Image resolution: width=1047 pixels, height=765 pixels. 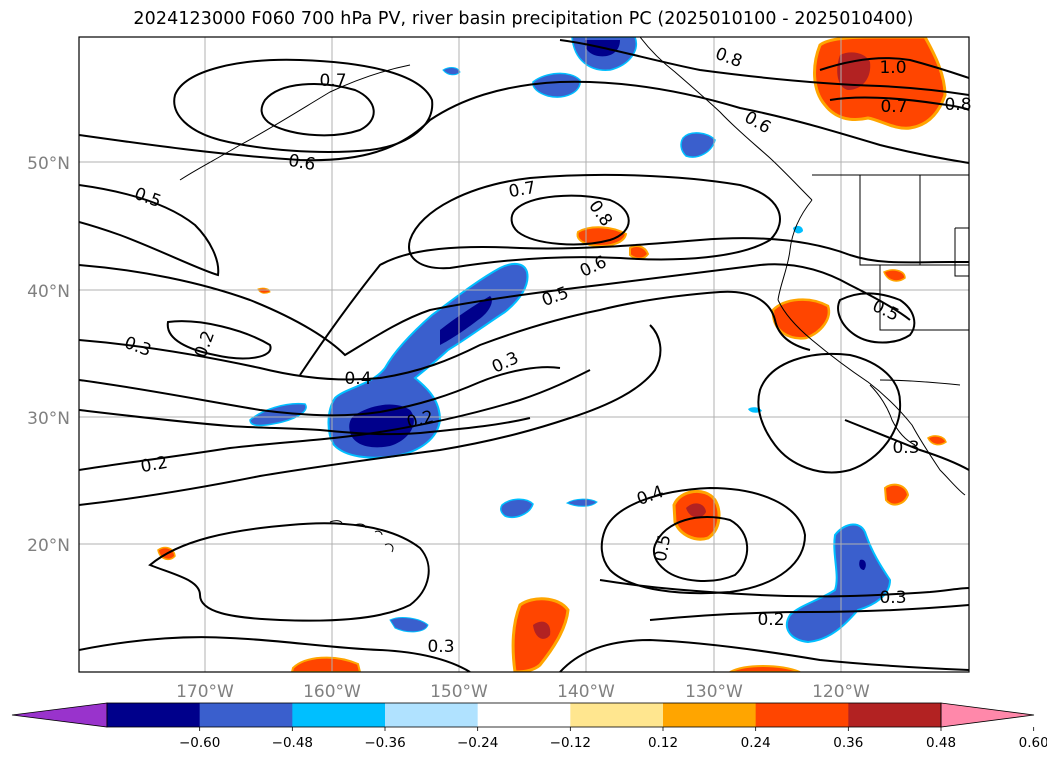 What do you see at coordinates (854, 71) in the screenshot?
I see `precip-positive-northeast-core` at bounding box center [854, 71].